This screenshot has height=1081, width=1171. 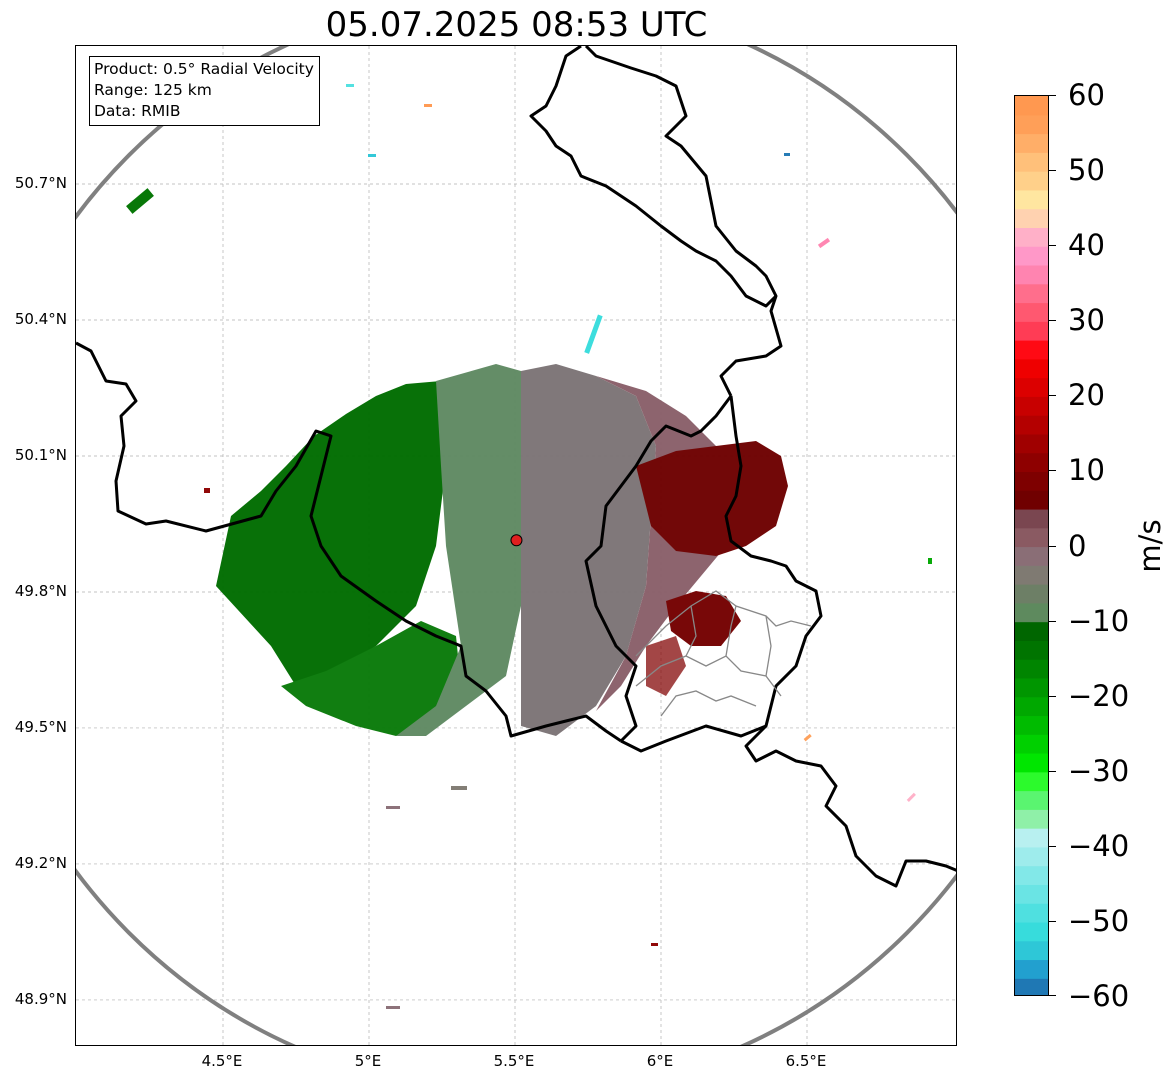 What do you see at coordinates (723, 653) in the screenshot?
I see `regional-boundaries` at bounding box center [723, 653].